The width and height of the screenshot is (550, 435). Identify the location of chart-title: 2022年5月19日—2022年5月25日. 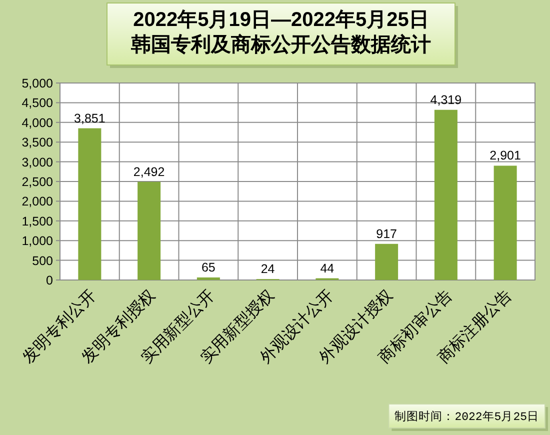
(281, 20).